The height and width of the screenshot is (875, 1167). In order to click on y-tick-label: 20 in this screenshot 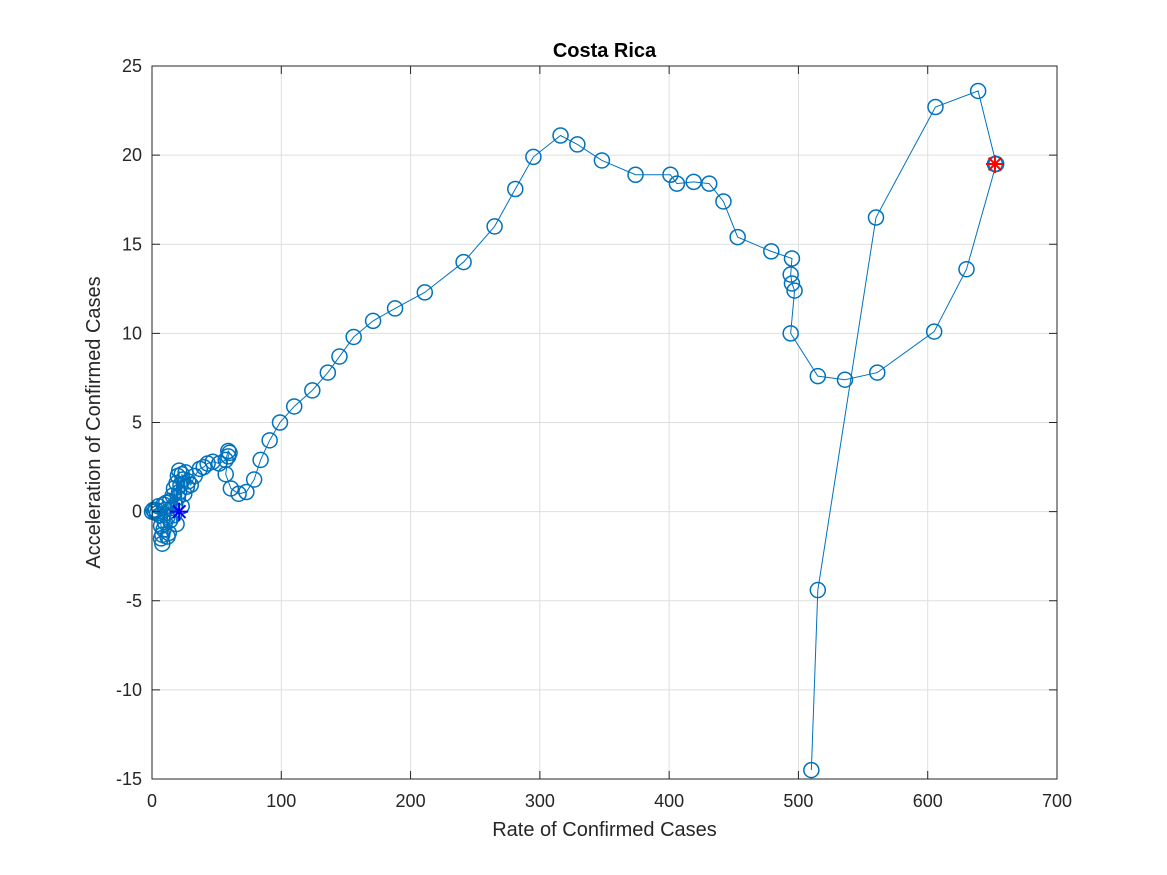, I will do `click(132, 155)`.